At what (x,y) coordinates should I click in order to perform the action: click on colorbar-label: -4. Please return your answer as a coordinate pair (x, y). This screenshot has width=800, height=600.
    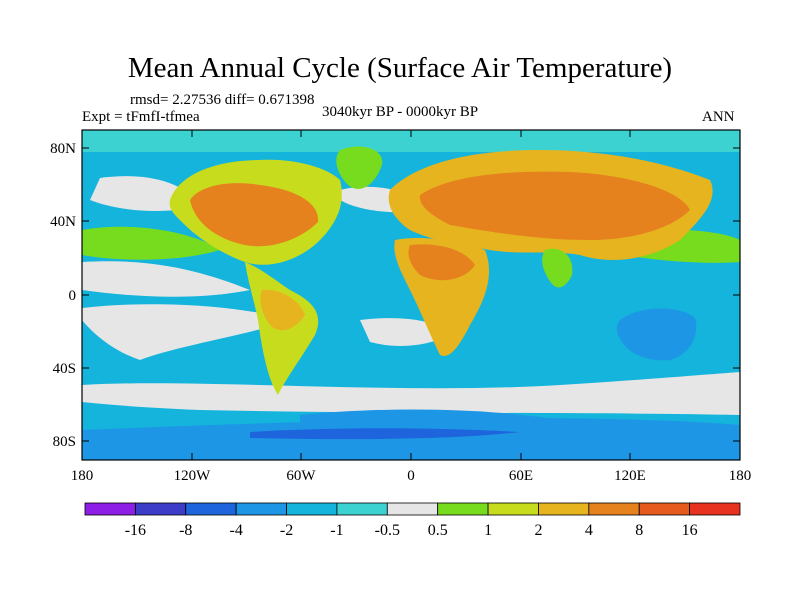
    Looking at the image, I should click on (235, 530).